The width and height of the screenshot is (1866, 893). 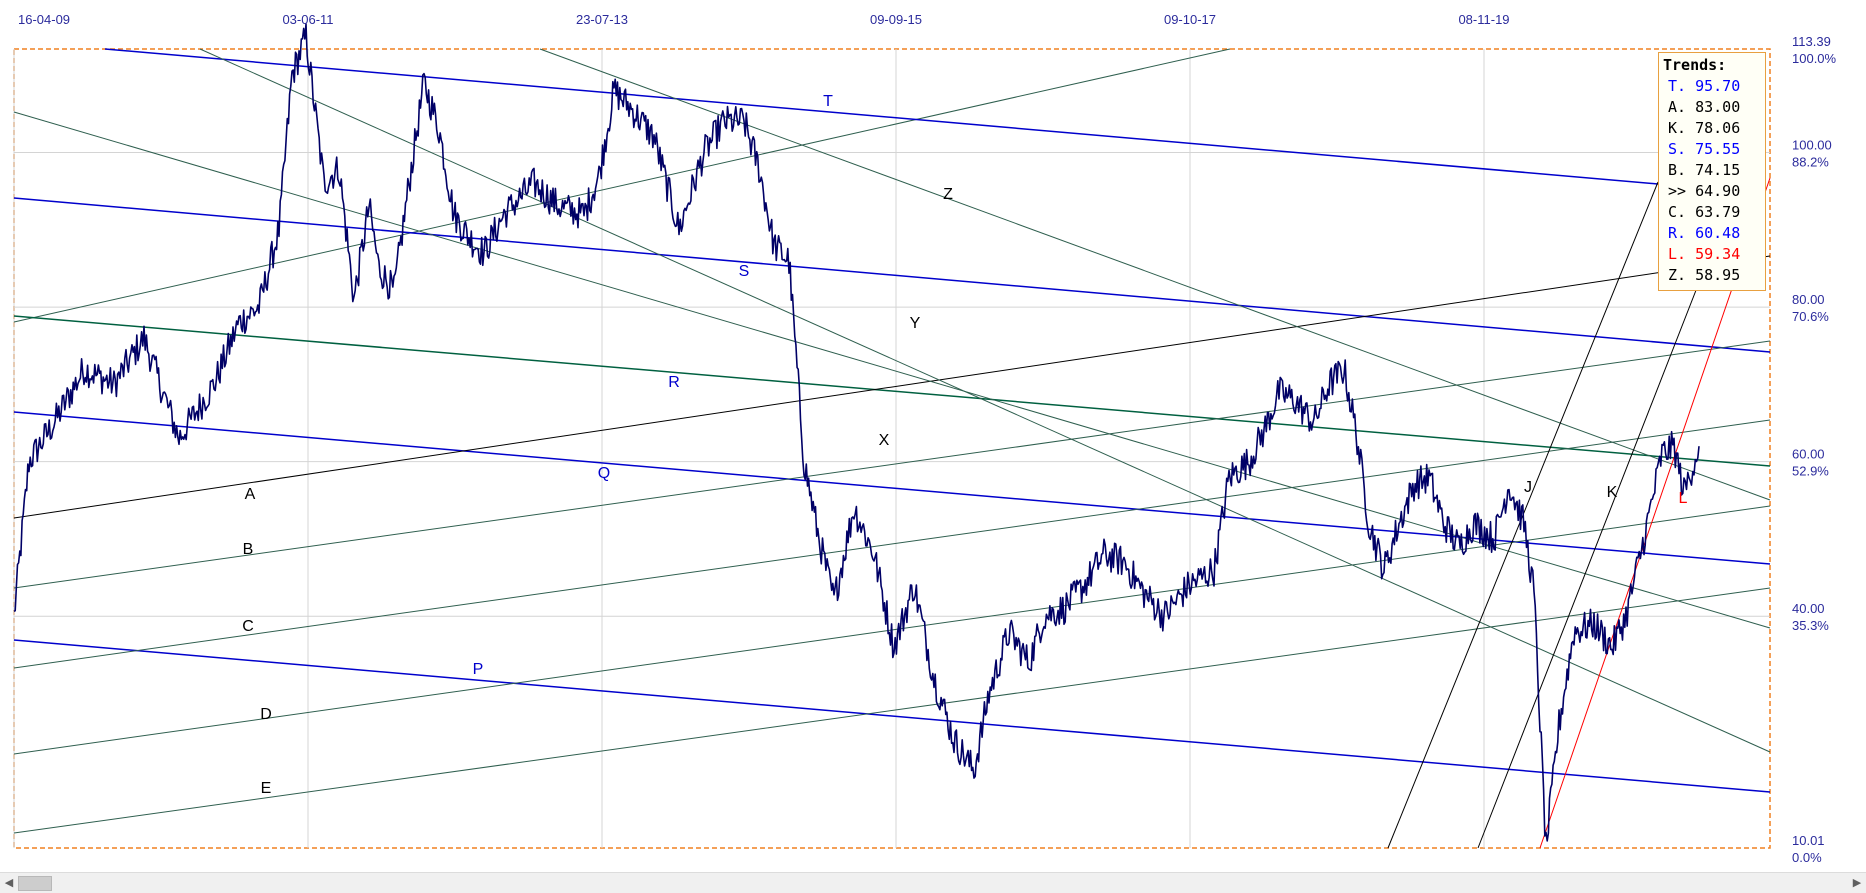 What do you see at coordinates (948, 194) in the screenshot?
I see `trend-label-z: Z` at bounding box center [948, 194].